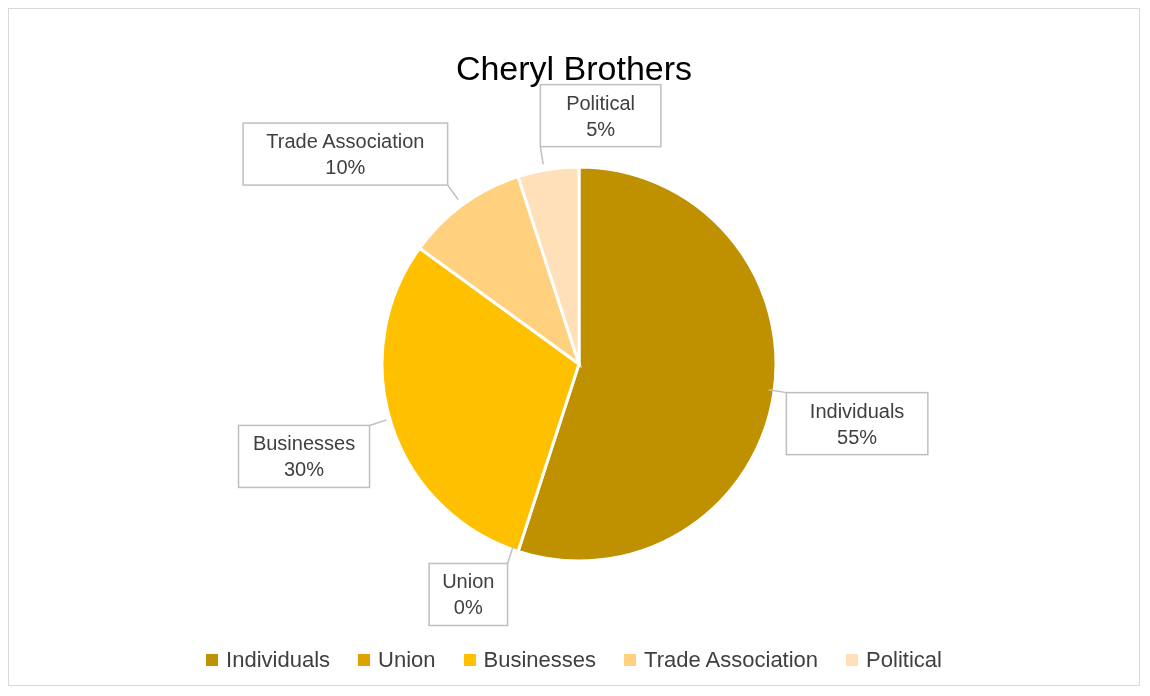 This screenshot has height=696, width=1150. I want to click on legend-label: Individuals, so click(278, 660).